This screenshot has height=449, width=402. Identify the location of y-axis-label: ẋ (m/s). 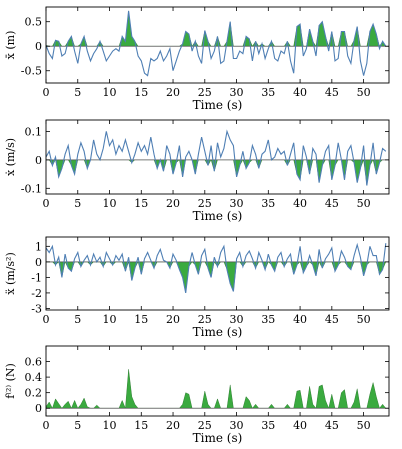
(10, 157).